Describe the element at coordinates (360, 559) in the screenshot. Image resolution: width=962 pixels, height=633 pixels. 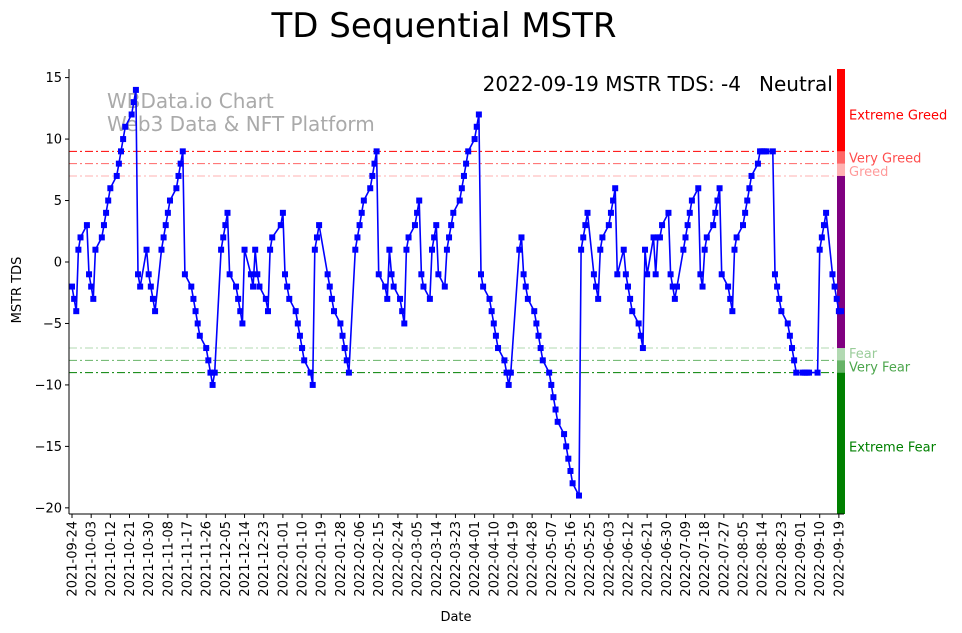
I see `x-tick-label: 2022-02-06` at that location.